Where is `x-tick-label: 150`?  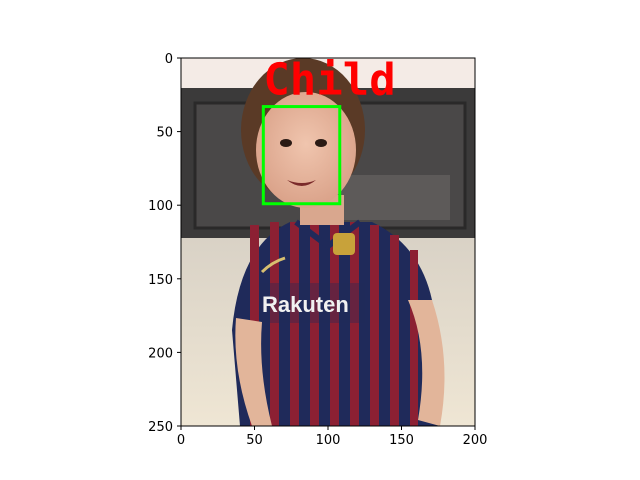 x-tick-label: 150 is located at coordinates (401, 440).